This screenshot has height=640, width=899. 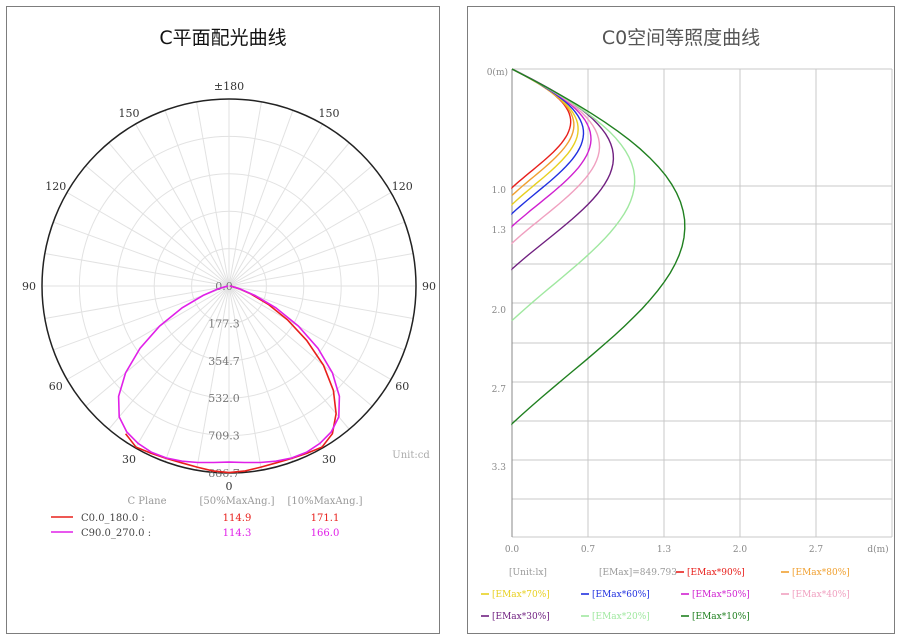 What do you see at coordinates (528, 573) in the screenshot?
I see `iso-unit-label: [Unit:lx]` at bounding box center [528, 573].